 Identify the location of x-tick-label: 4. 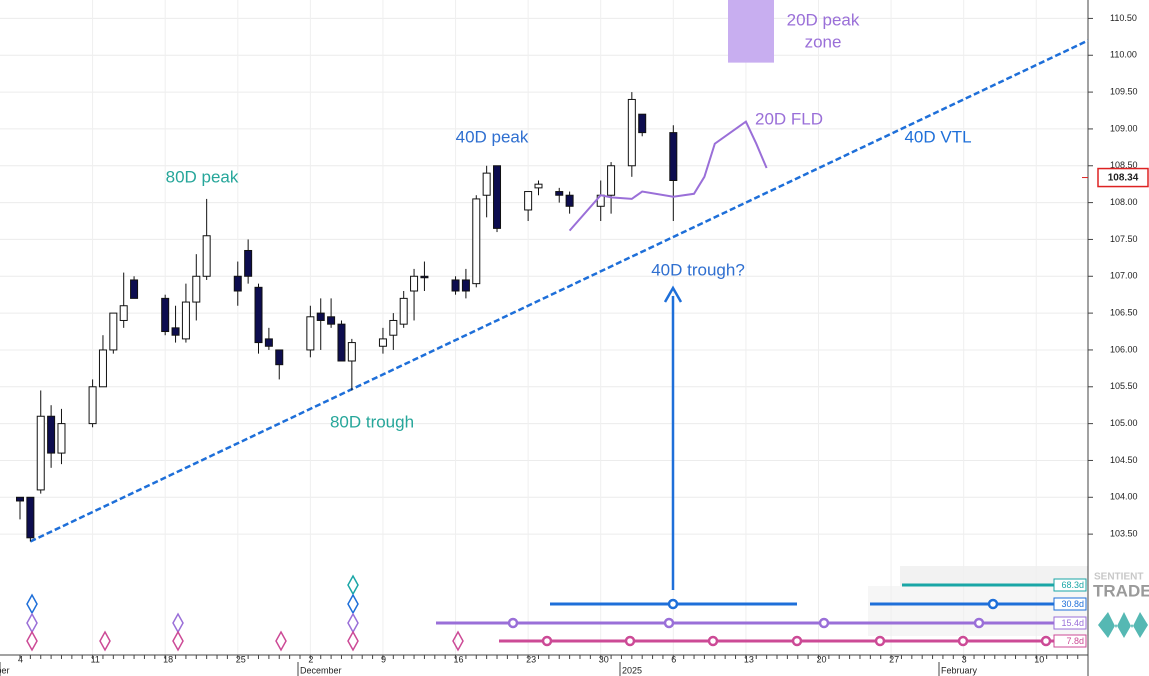
(20, 659).